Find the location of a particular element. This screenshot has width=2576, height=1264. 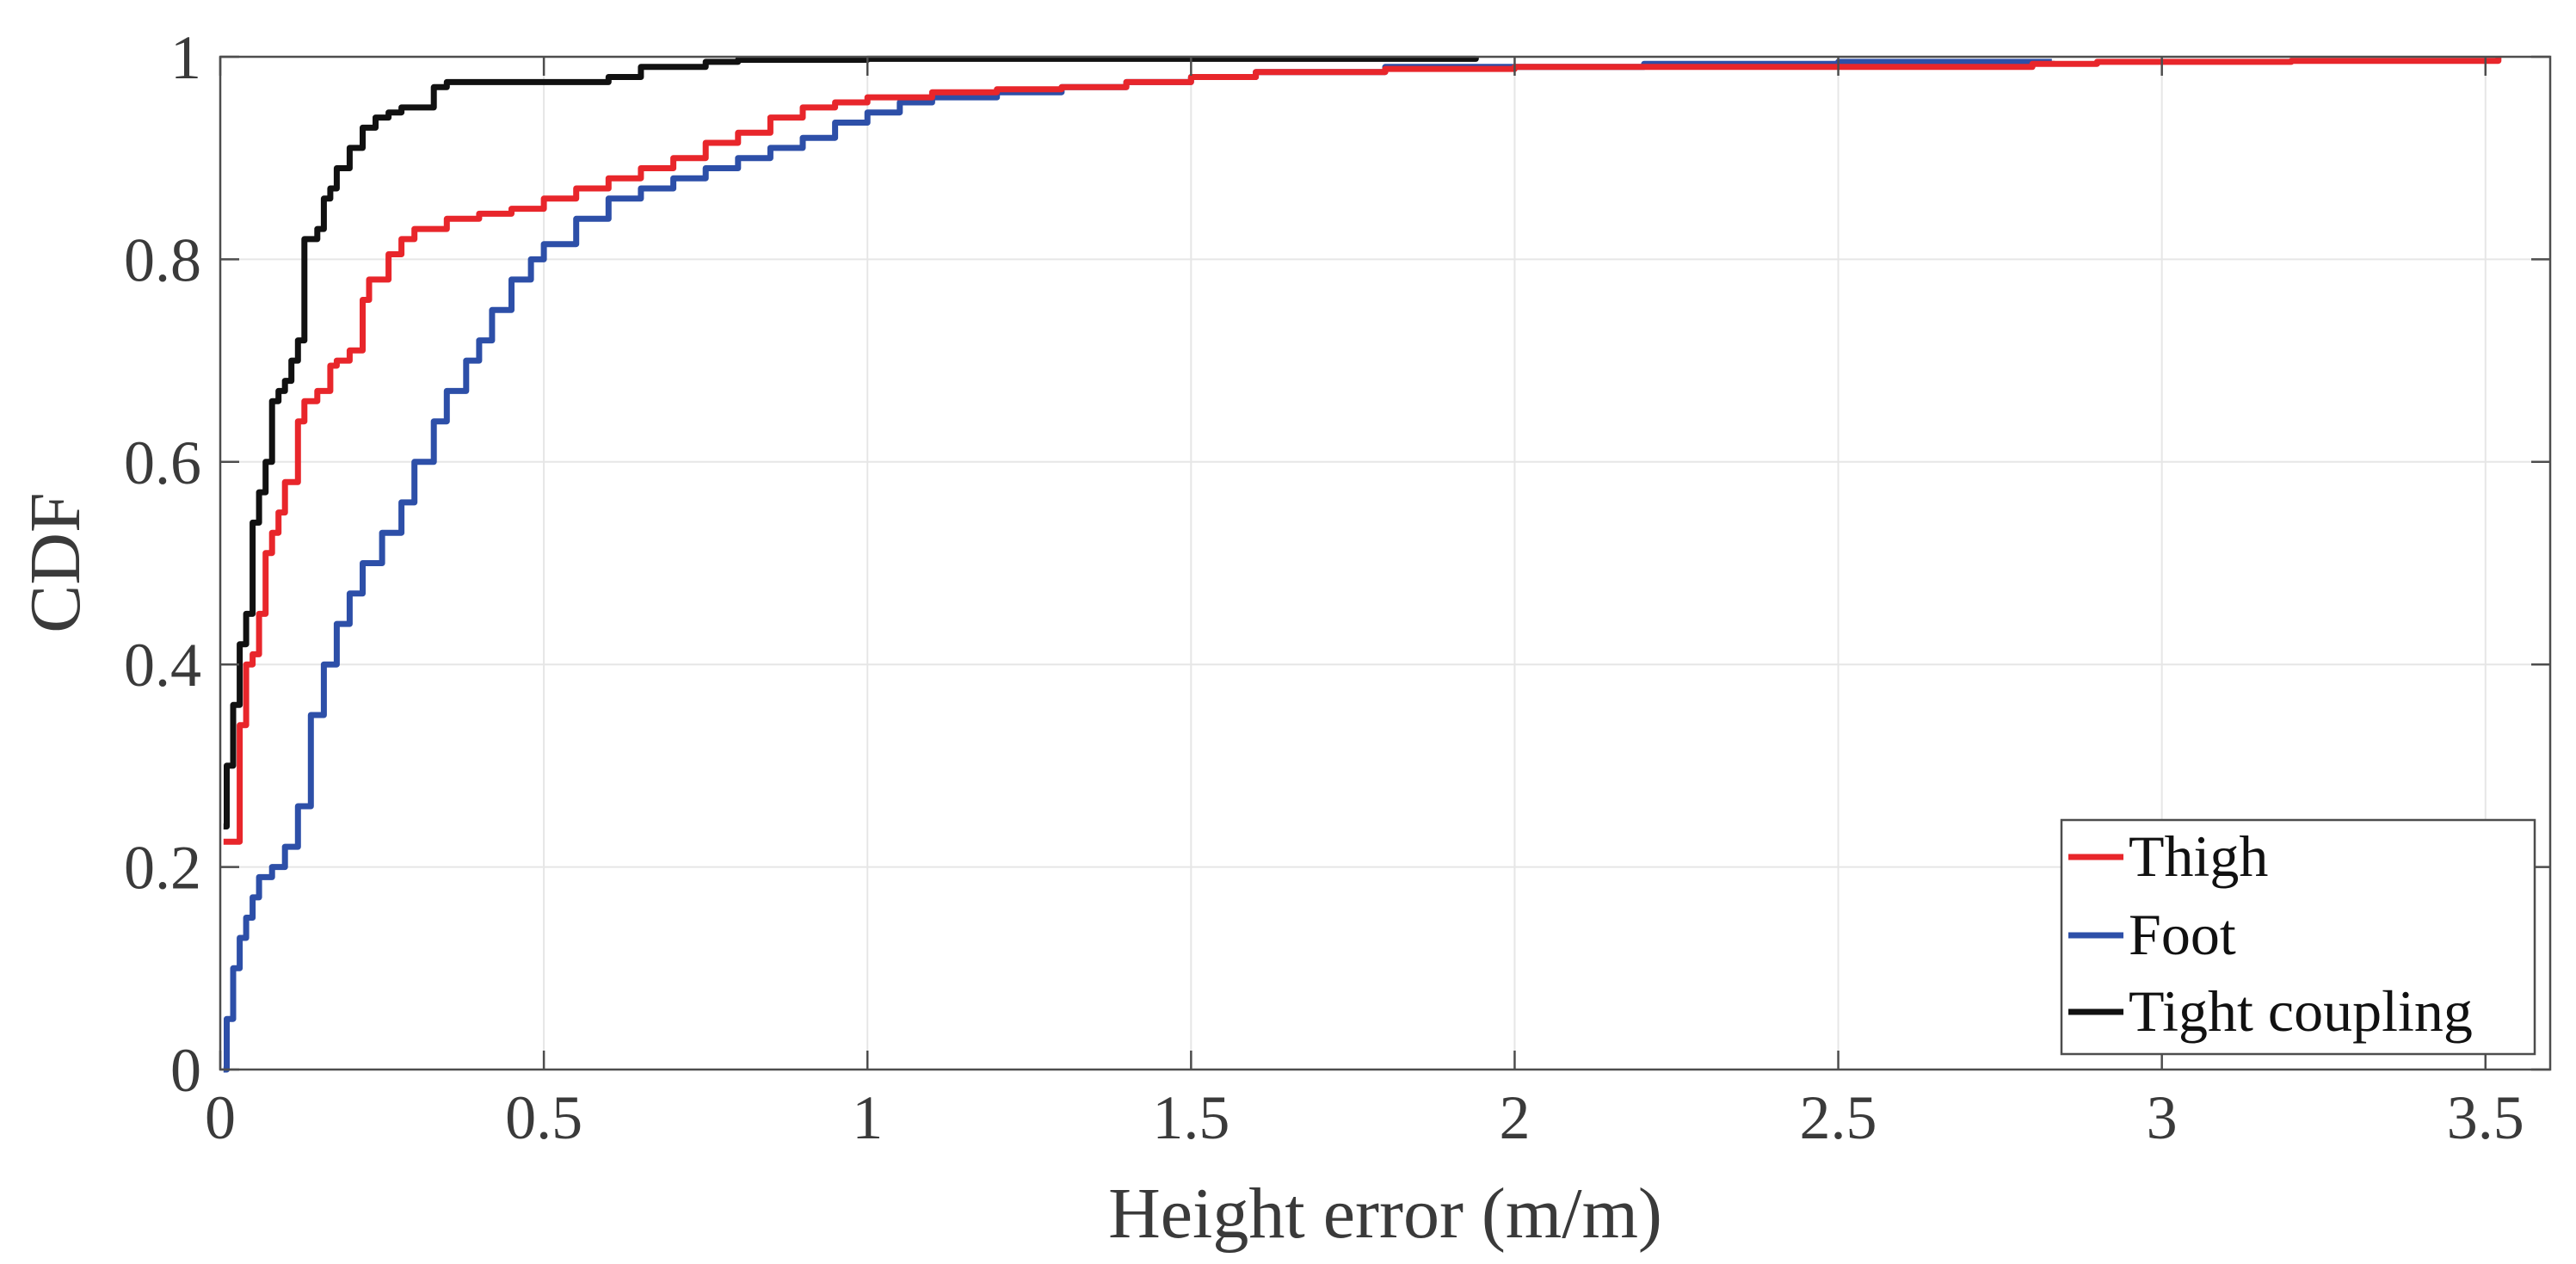

legend-label-tight-coupling: Tight coupling is located at coordinates (2301, 1011).